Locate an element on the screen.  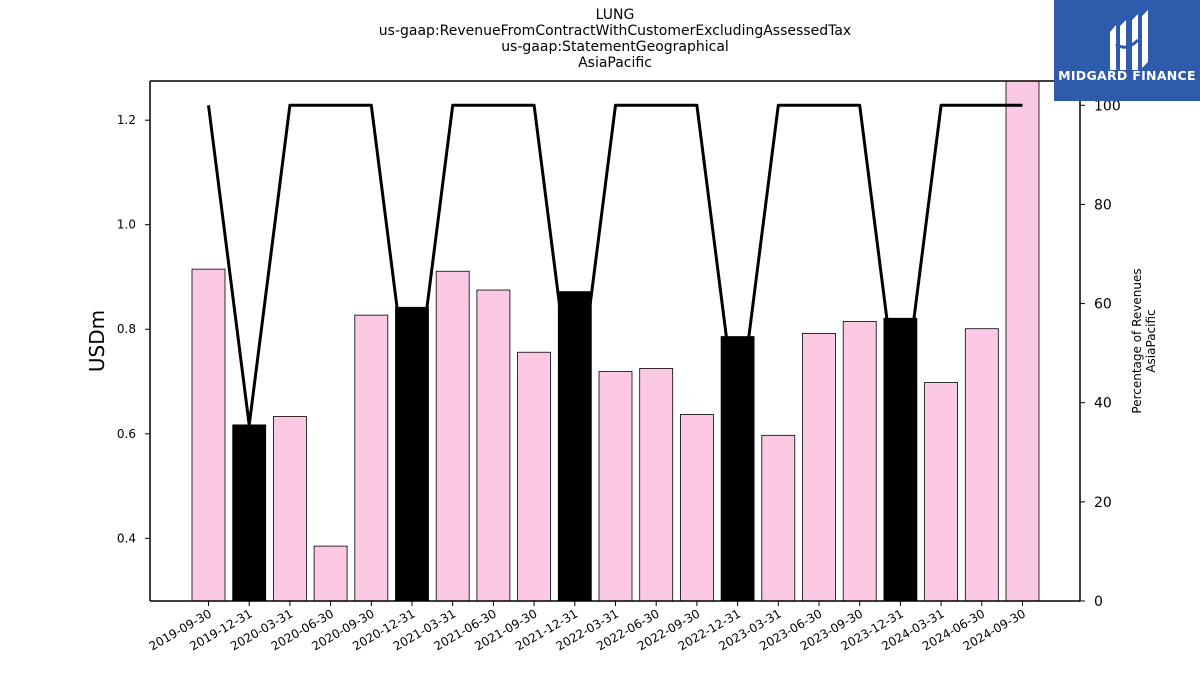
y2-tick-label: 20 is located at coordinates (1103, 503).